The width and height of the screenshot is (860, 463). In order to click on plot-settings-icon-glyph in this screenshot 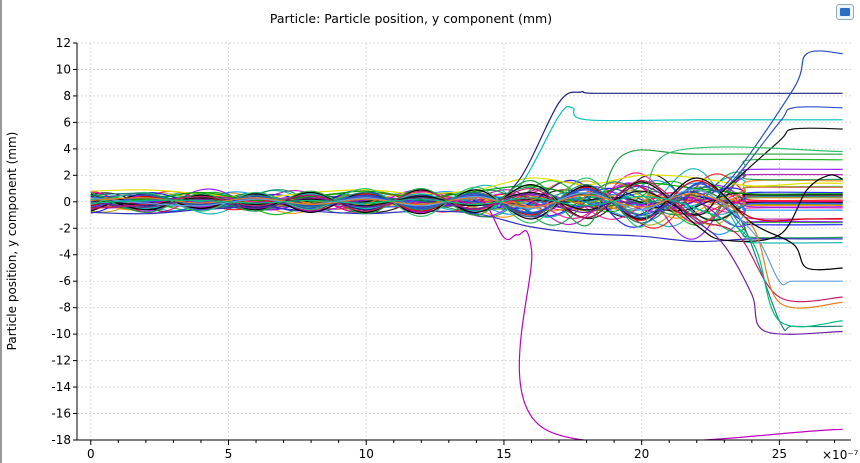, I will do `click(845, 12)`.